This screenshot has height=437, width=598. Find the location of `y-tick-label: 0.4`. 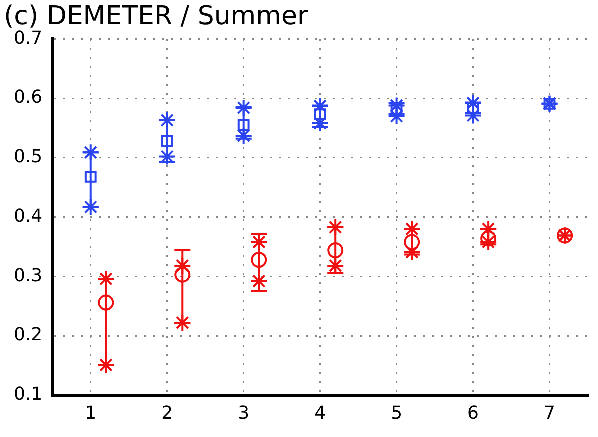

y-tick-label: 0.4 is located at coordinates (28, 216).